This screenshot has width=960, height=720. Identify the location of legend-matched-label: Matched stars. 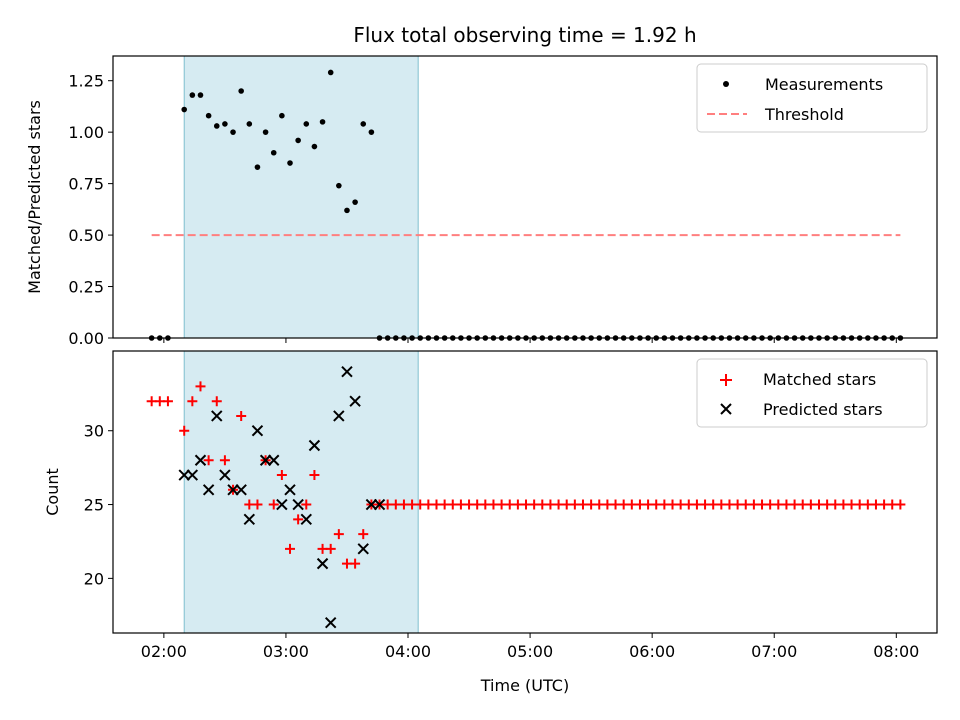
(819, 379).